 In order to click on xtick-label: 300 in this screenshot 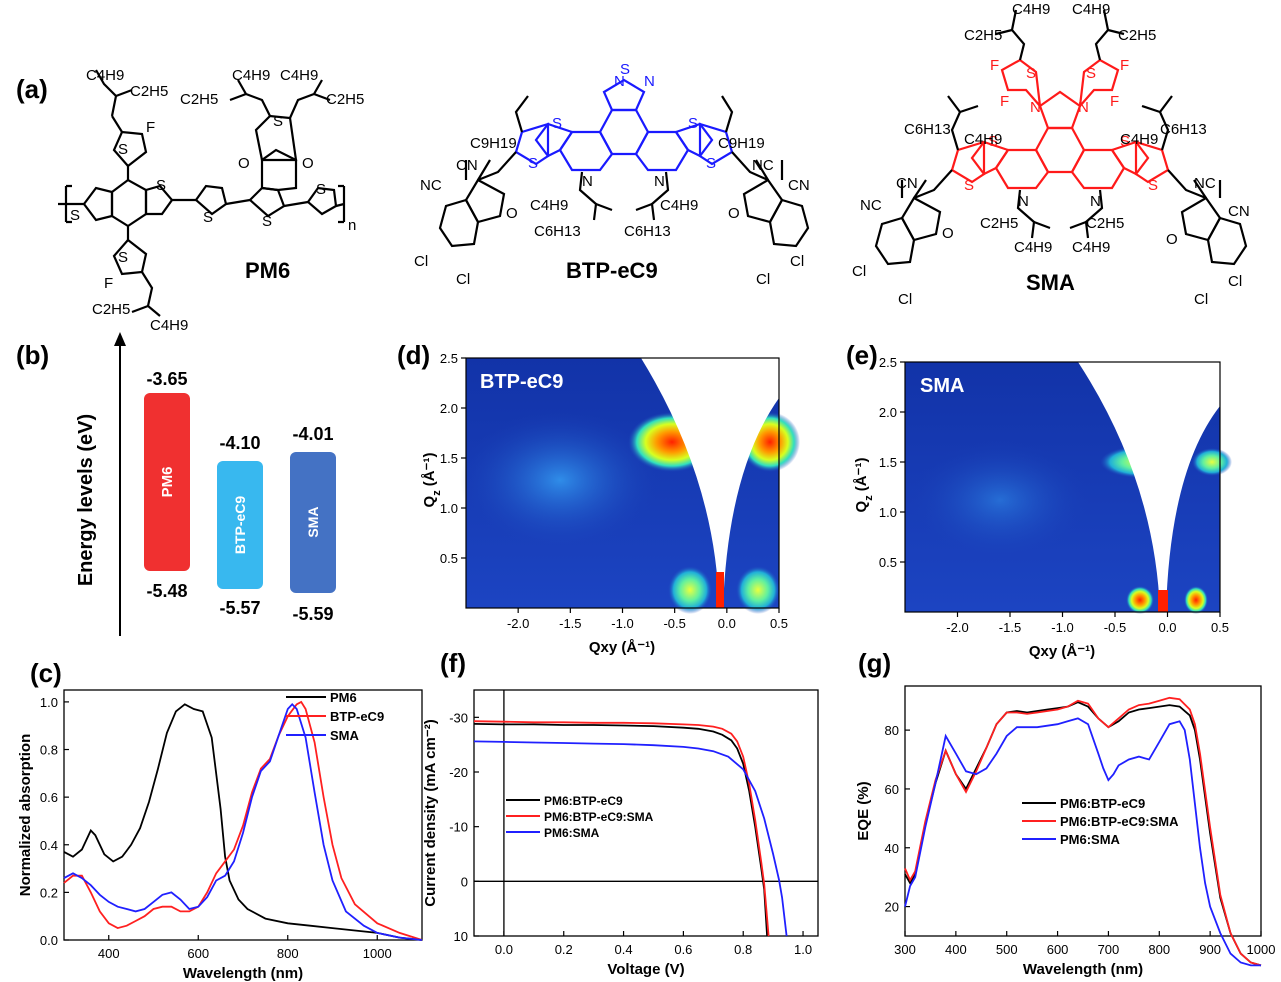, I will do `click(905, 949)`.